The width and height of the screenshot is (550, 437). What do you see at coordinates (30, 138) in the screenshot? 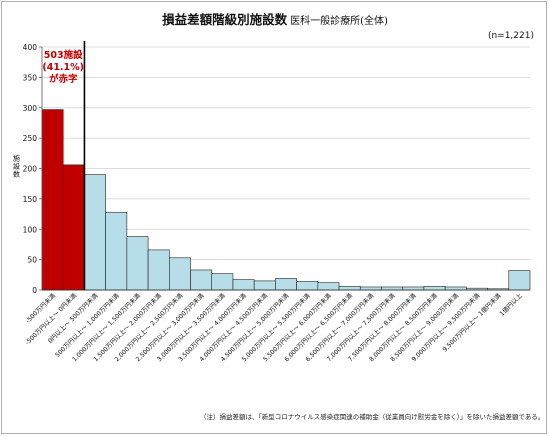
I see `y-tick-label: 250` at bounding box center [30, 138].